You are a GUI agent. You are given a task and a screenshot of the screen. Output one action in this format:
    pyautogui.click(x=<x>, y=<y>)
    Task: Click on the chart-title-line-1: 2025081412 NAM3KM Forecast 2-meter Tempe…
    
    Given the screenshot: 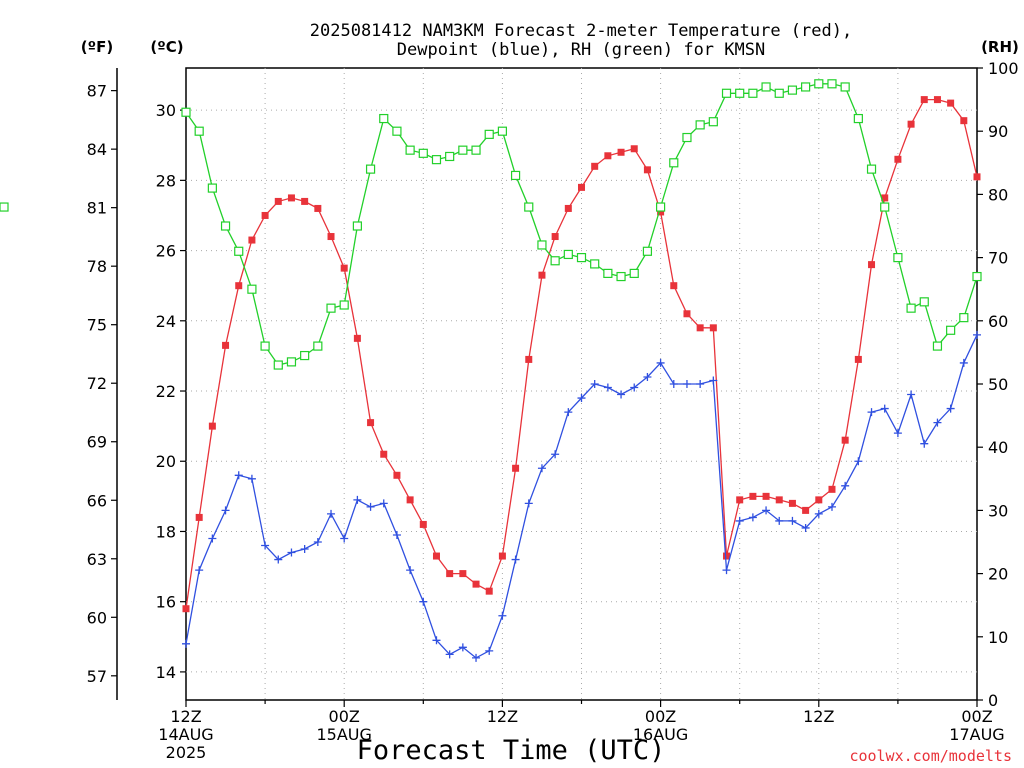 What is the action you would take?
    pyautogui.click(x=581, y=31)
    